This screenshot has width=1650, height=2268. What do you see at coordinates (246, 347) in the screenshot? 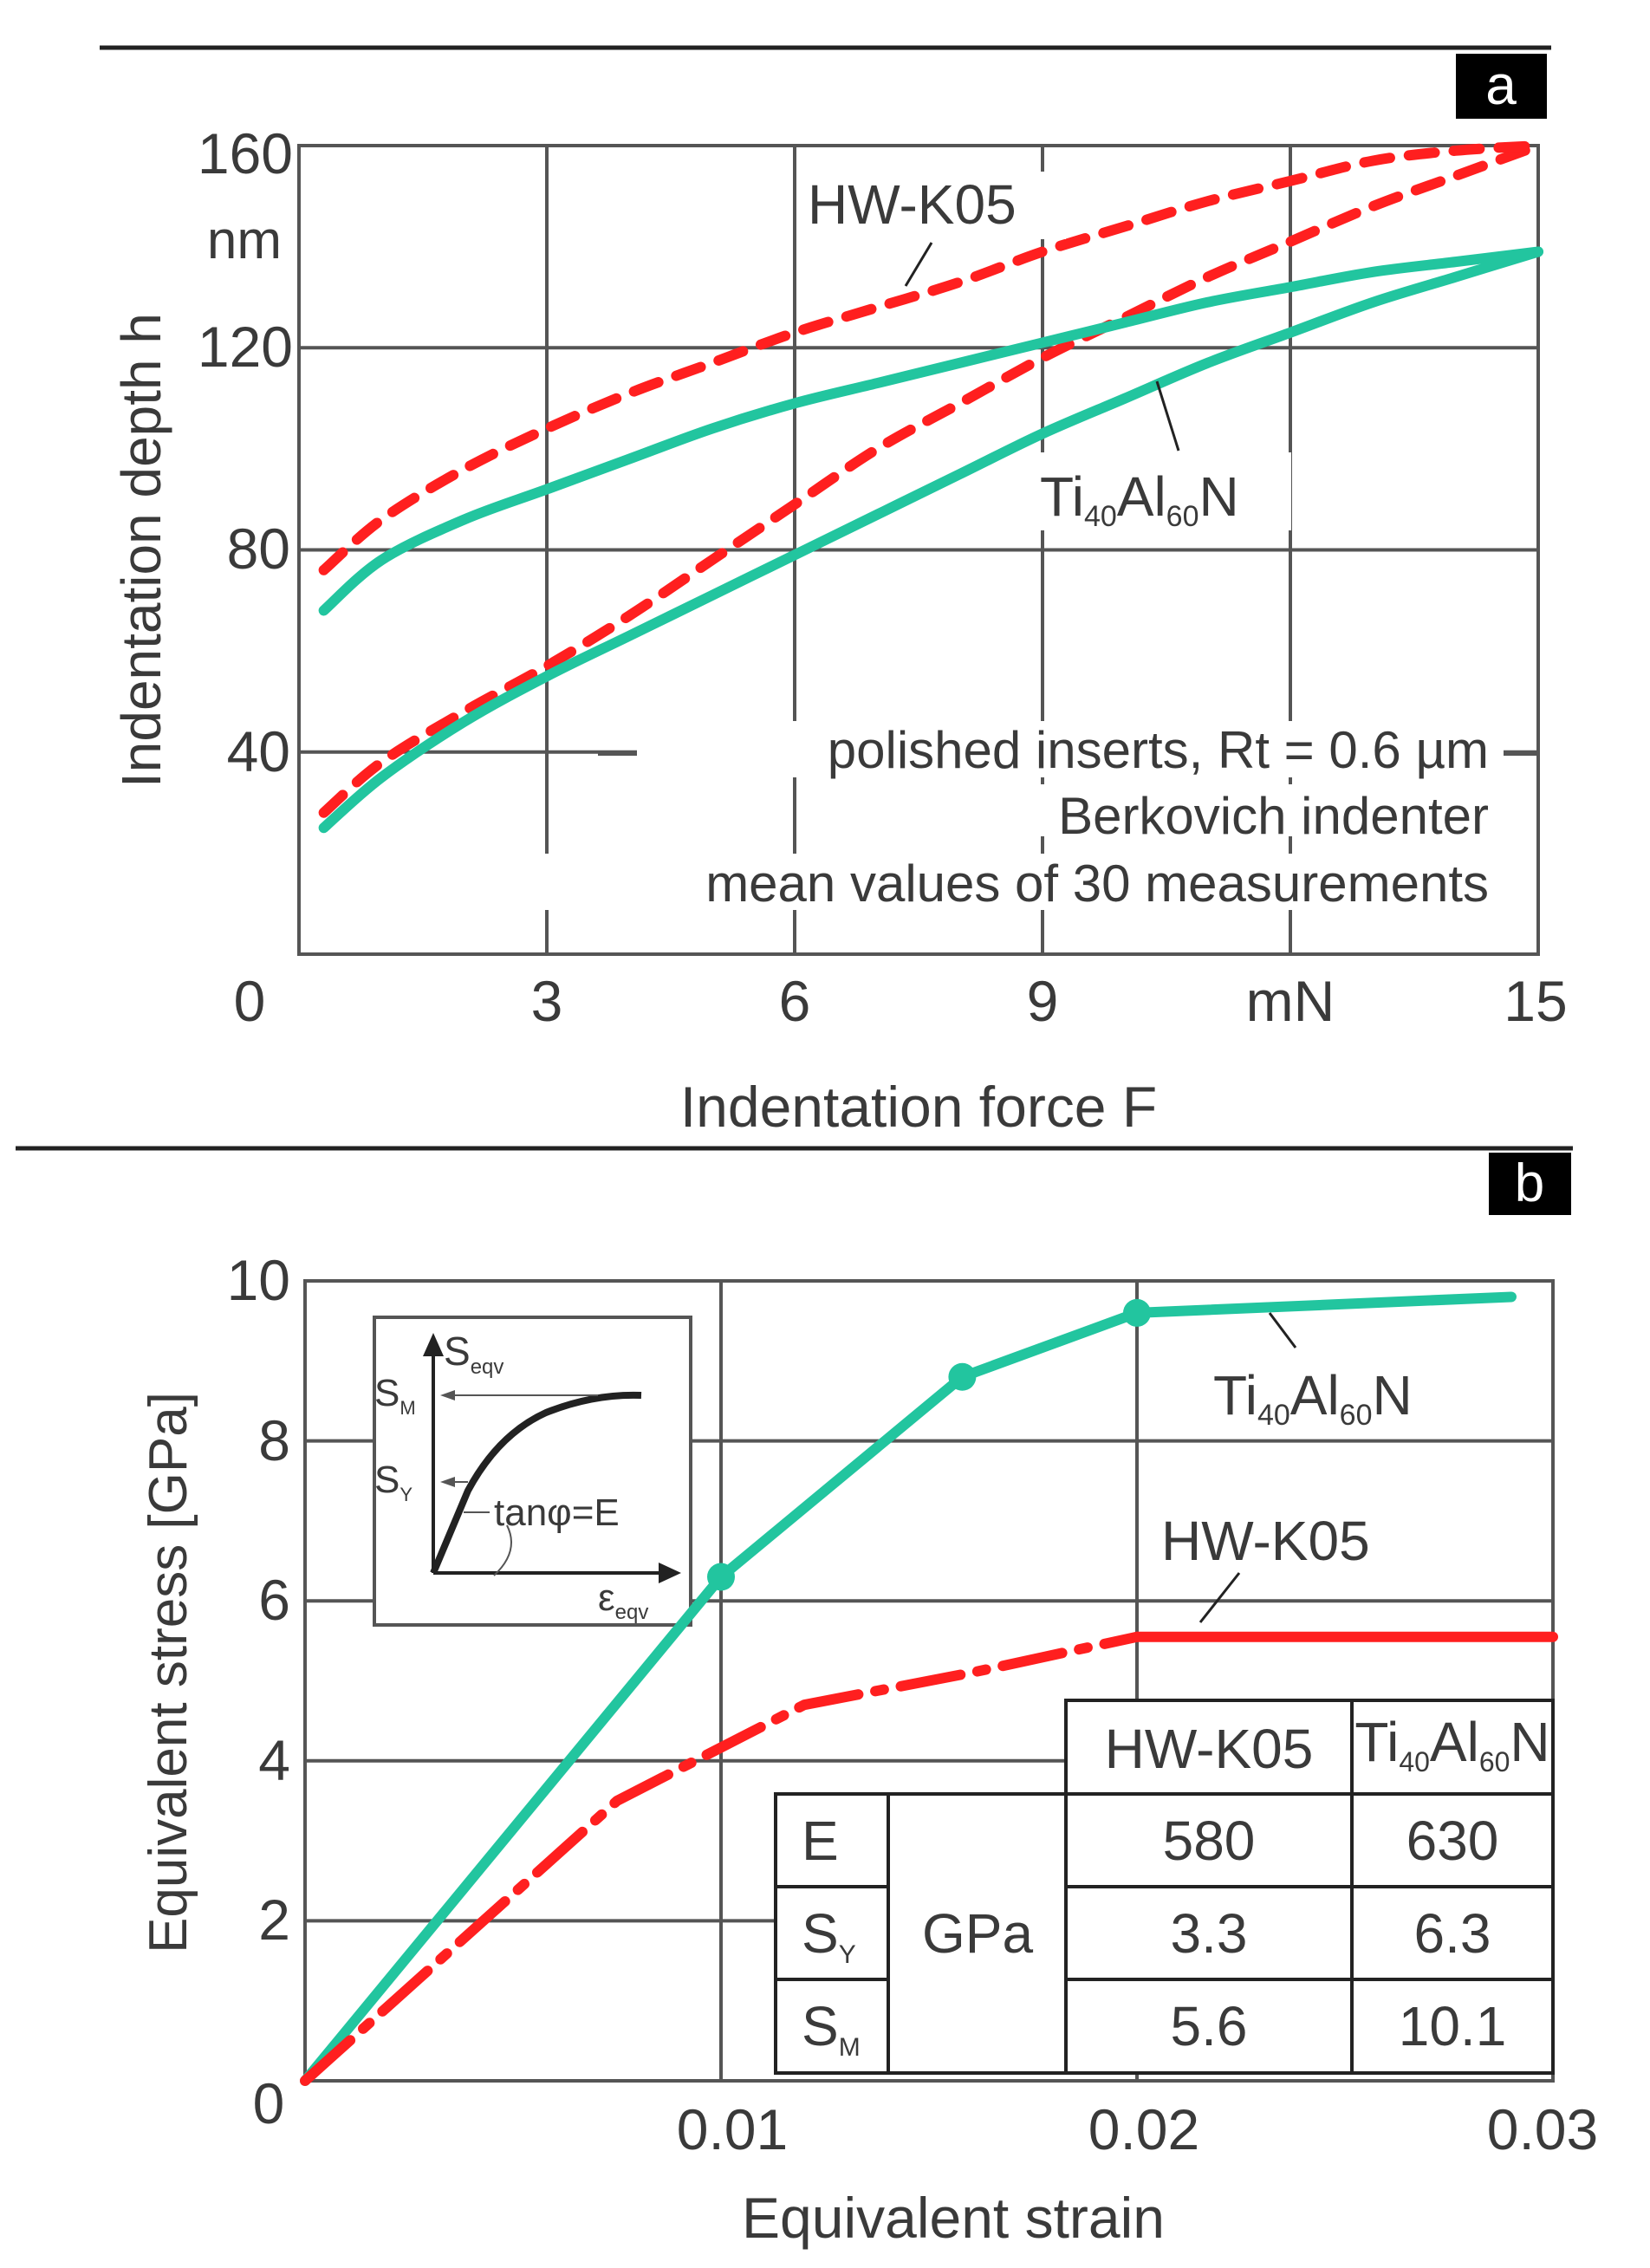
I see `panel-a-ytick-120: 120` at bounding box center [246, 347].